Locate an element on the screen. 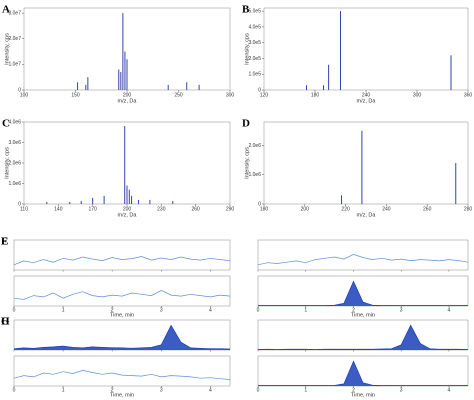 This screenshot has width=474, height=400. y-tick-label: 4.0e5 is located at coordinates (254, 27).